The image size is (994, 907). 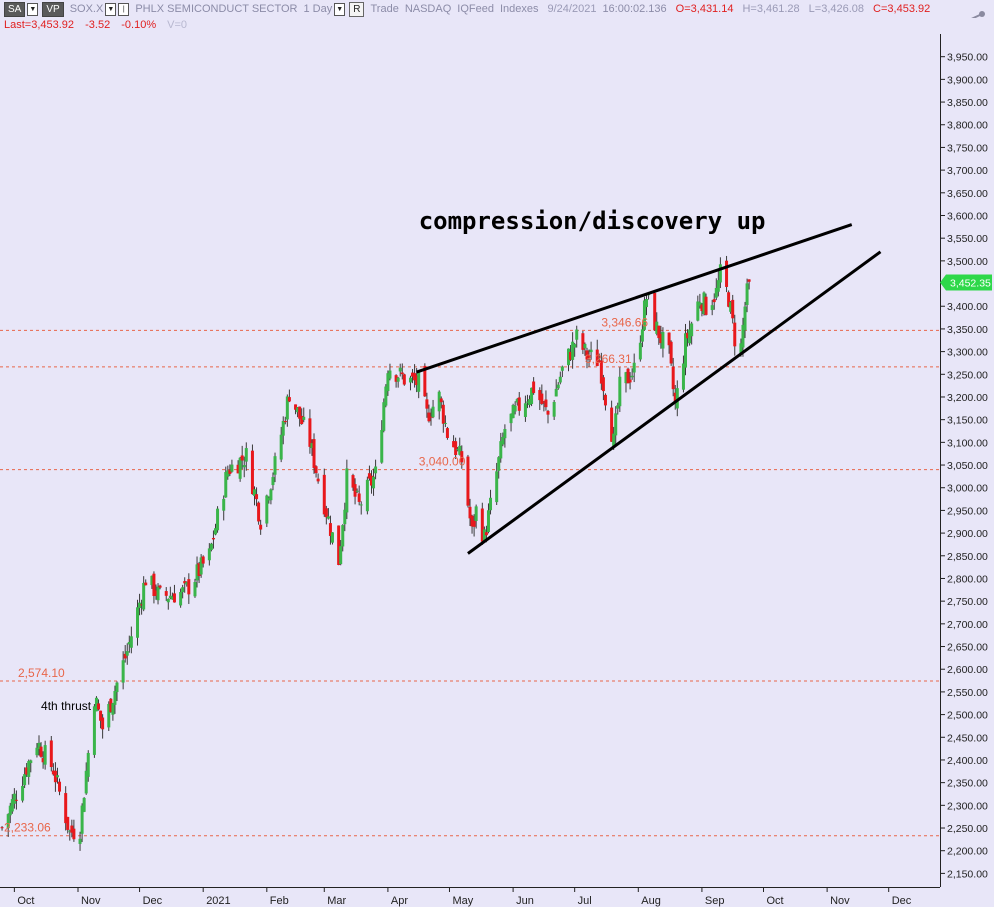 What do you see at coordinates (967, 625) in the screenshot?
I see `price-tick-label: 2,700.00` at bounding box center [967, 625].